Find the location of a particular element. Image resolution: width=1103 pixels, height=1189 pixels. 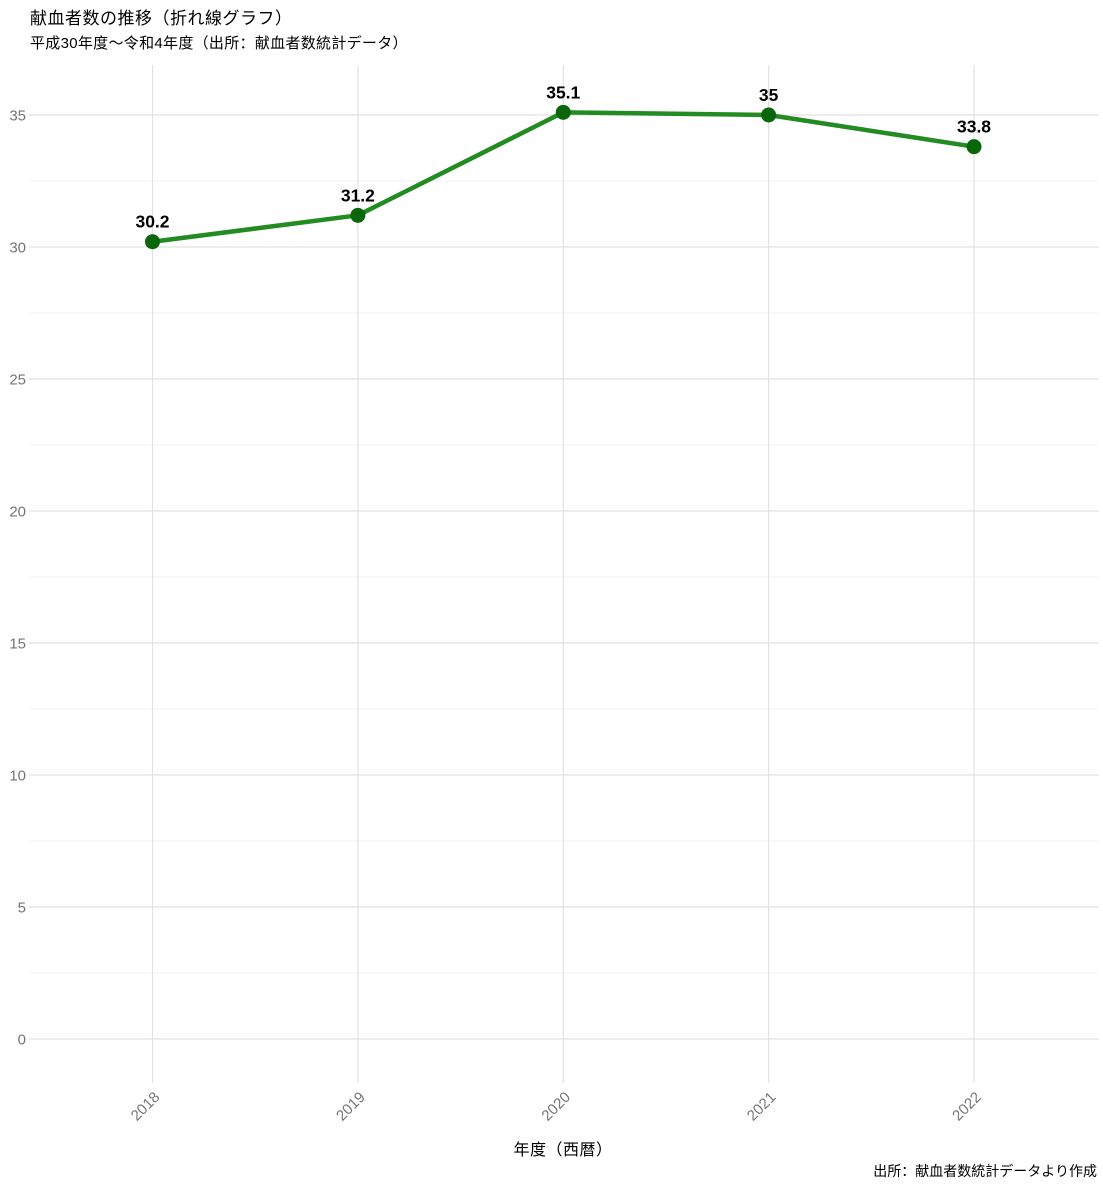

source-caption: 出所：献血者数統計データより作成 is located at coordinates (985, 1171).